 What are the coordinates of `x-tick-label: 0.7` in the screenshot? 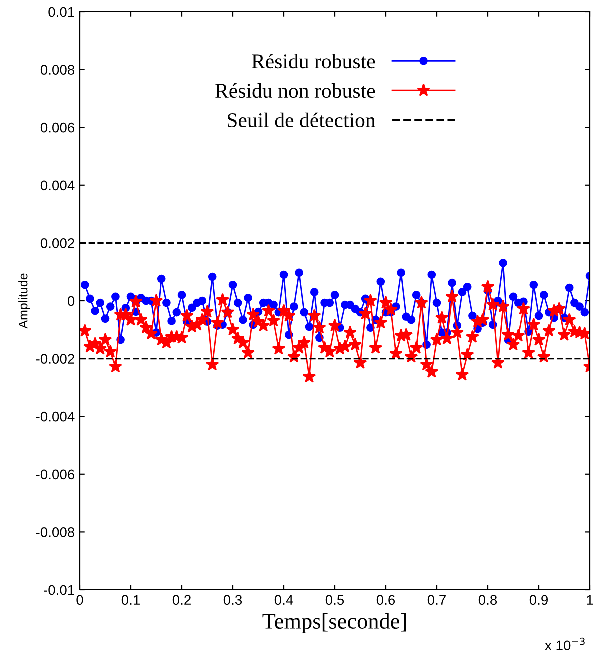 It's located at (437, 600).